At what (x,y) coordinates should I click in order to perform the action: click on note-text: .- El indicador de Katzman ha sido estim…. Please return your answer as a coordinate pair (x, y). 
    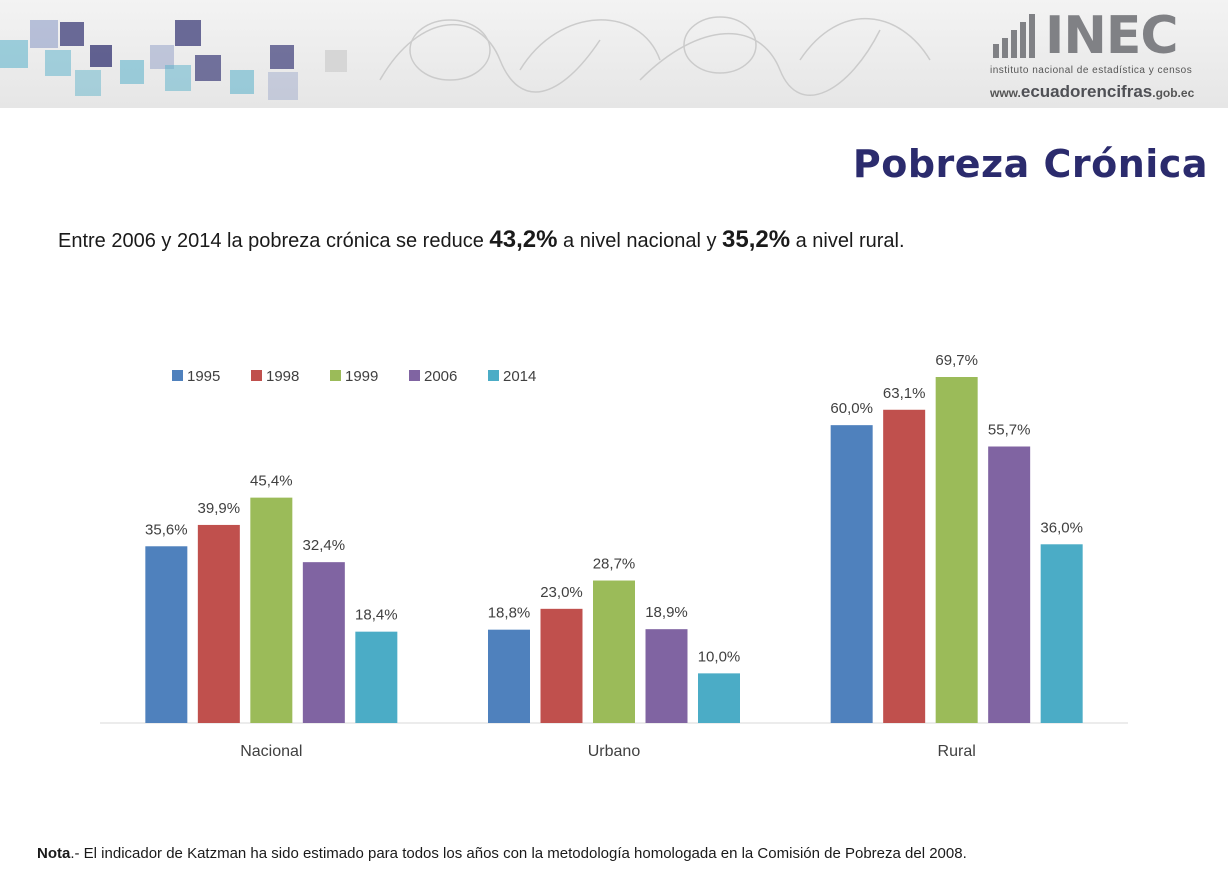
    Looking at the image, I should click on (518, 853).